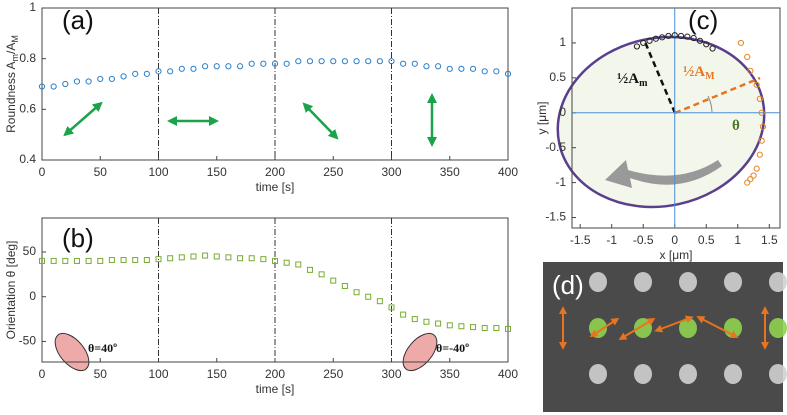 Image resolution: width=787 pixels, height=415 pixels. I want to click on y-tick-label: -1, so click(560, 182).